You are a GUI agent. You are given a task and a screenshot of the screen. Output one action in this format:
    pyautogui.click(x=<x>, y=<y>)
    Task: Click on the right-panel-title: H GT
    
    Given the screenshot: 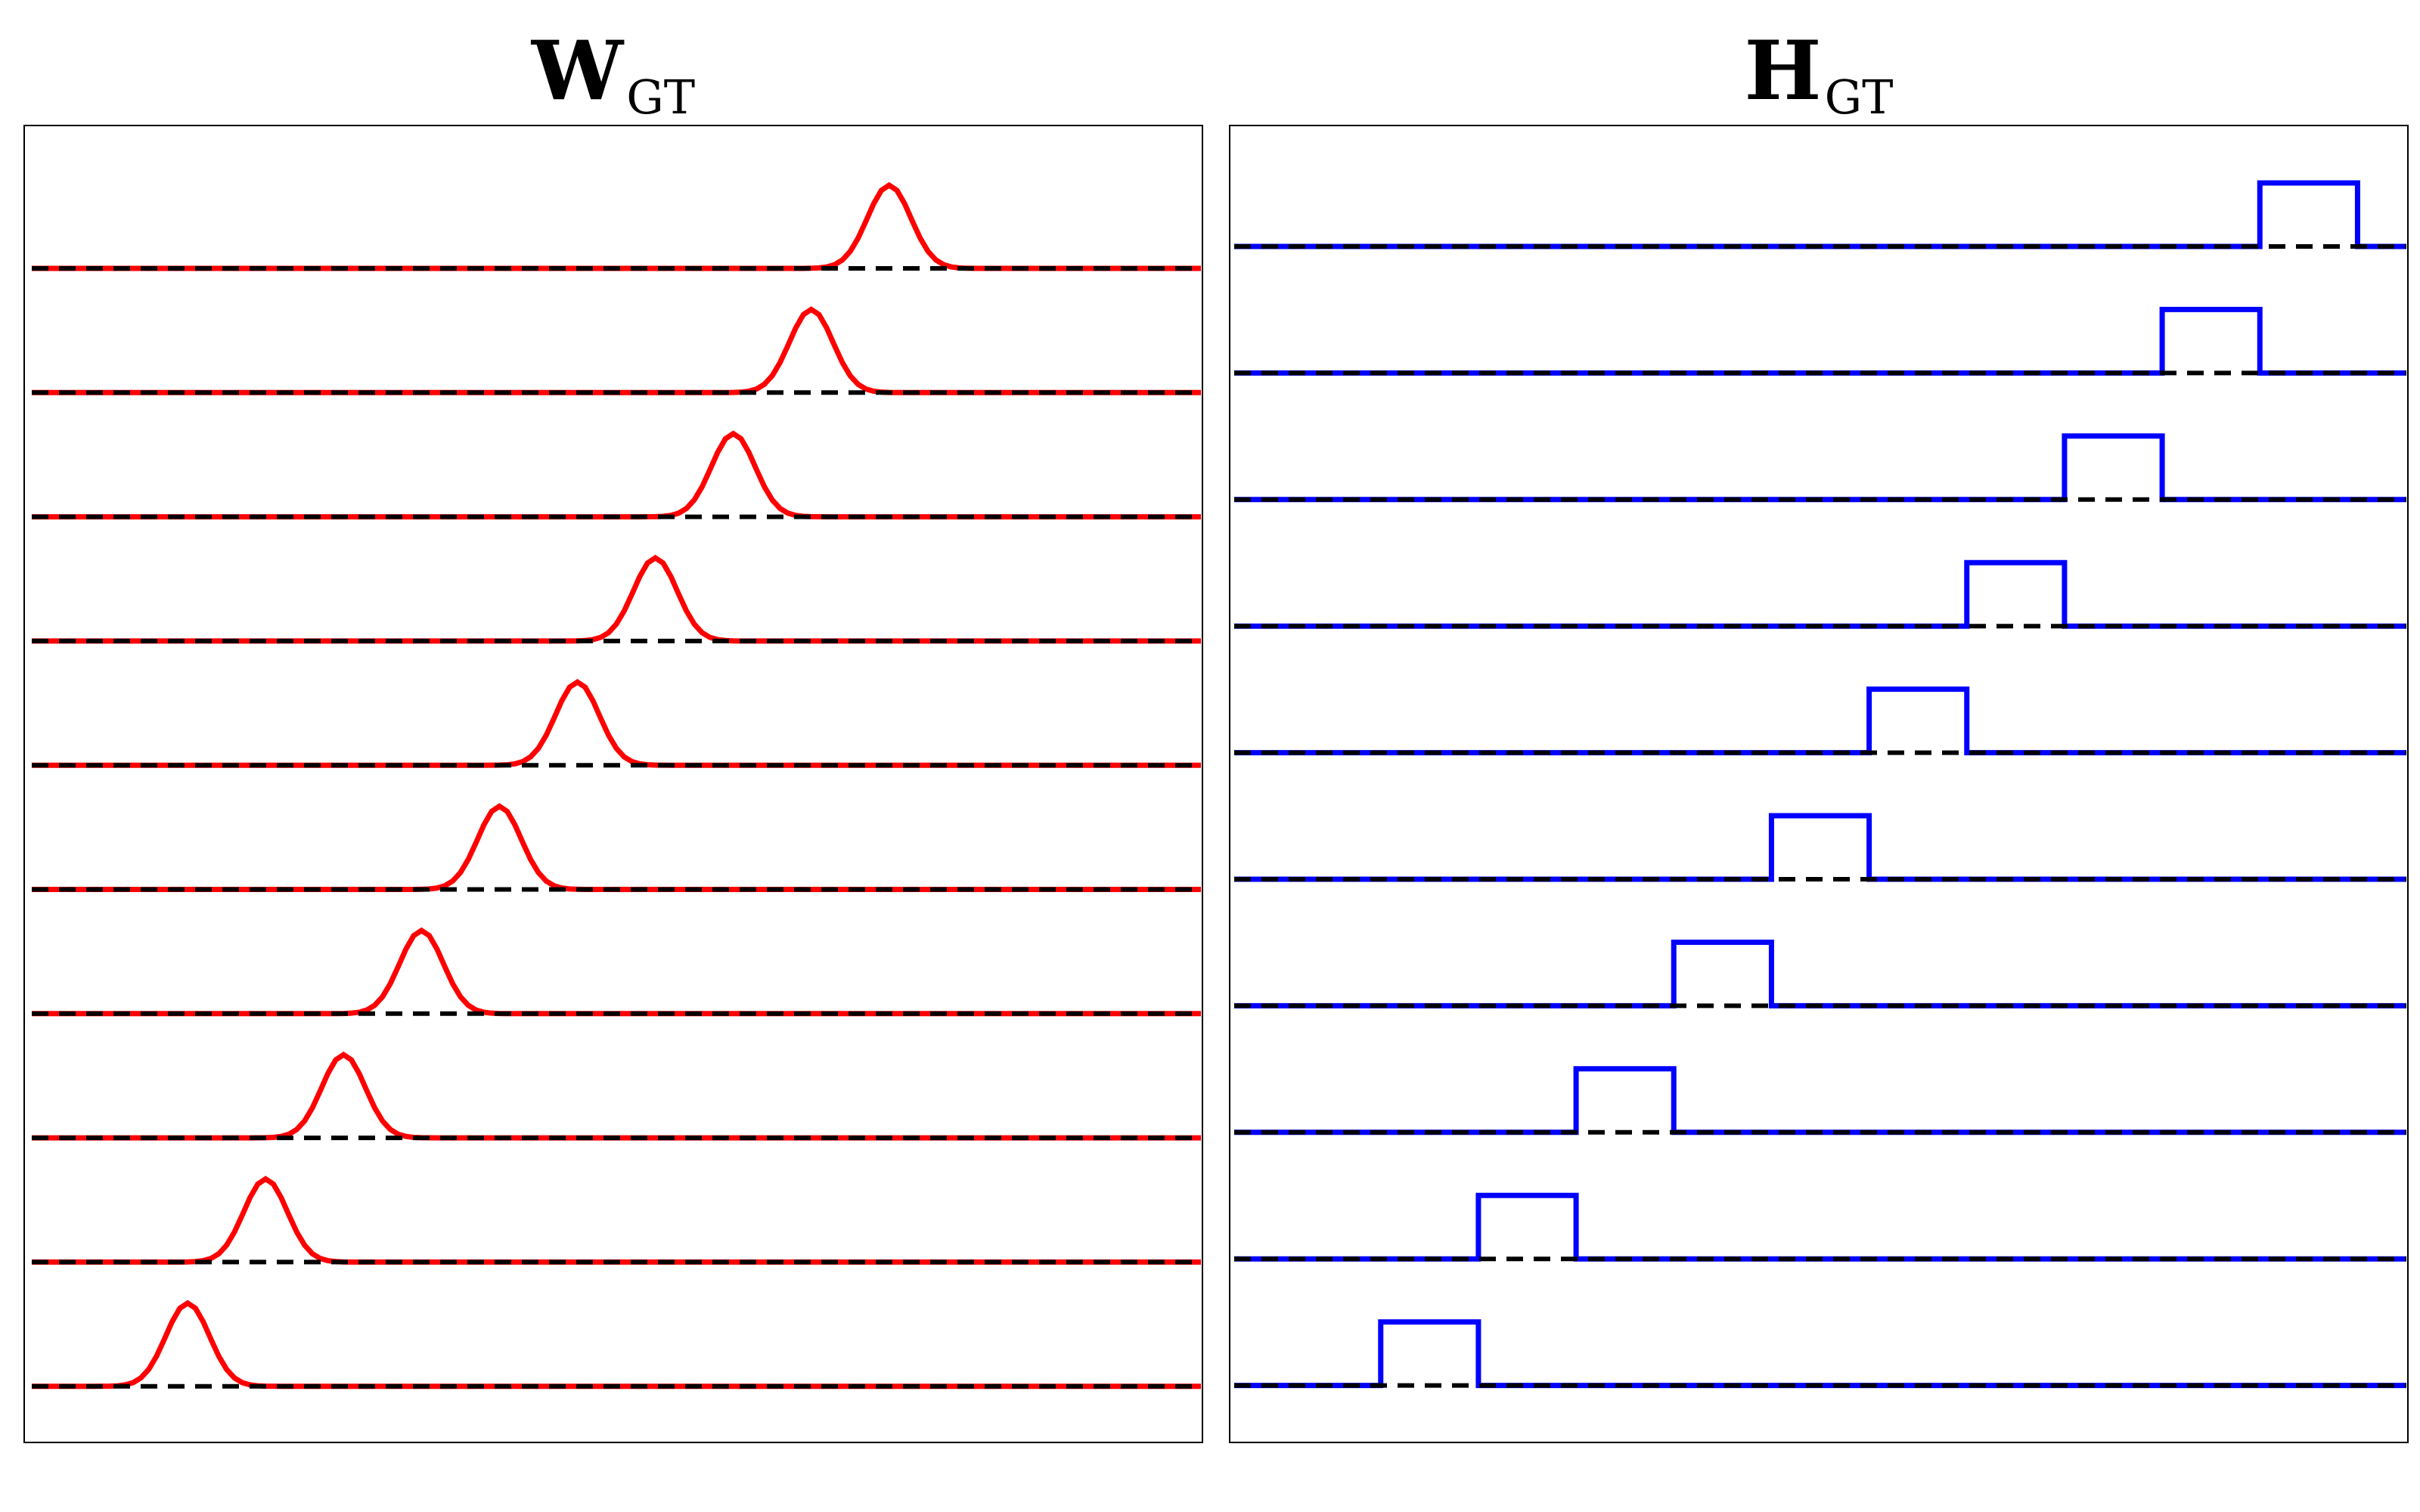 What is the action you would take?
    pyautogui.click(x=1819, y=71)
    